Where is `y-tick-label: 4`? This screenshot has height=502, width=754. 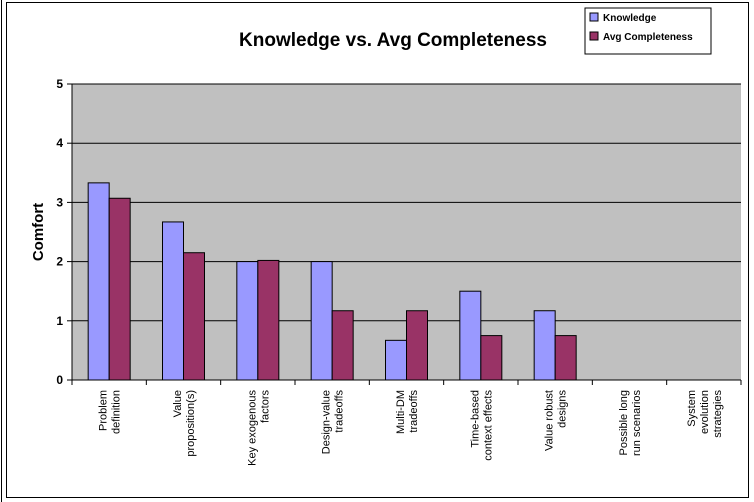 y-tick-label: 4 is located at coordinates (59, 143).